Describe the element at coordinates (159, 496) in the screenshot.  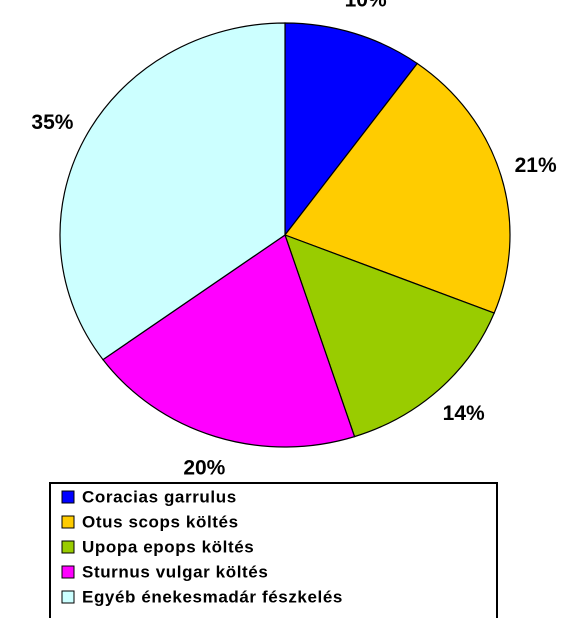
I see `legend-label: Coracias garrulus` at that location.